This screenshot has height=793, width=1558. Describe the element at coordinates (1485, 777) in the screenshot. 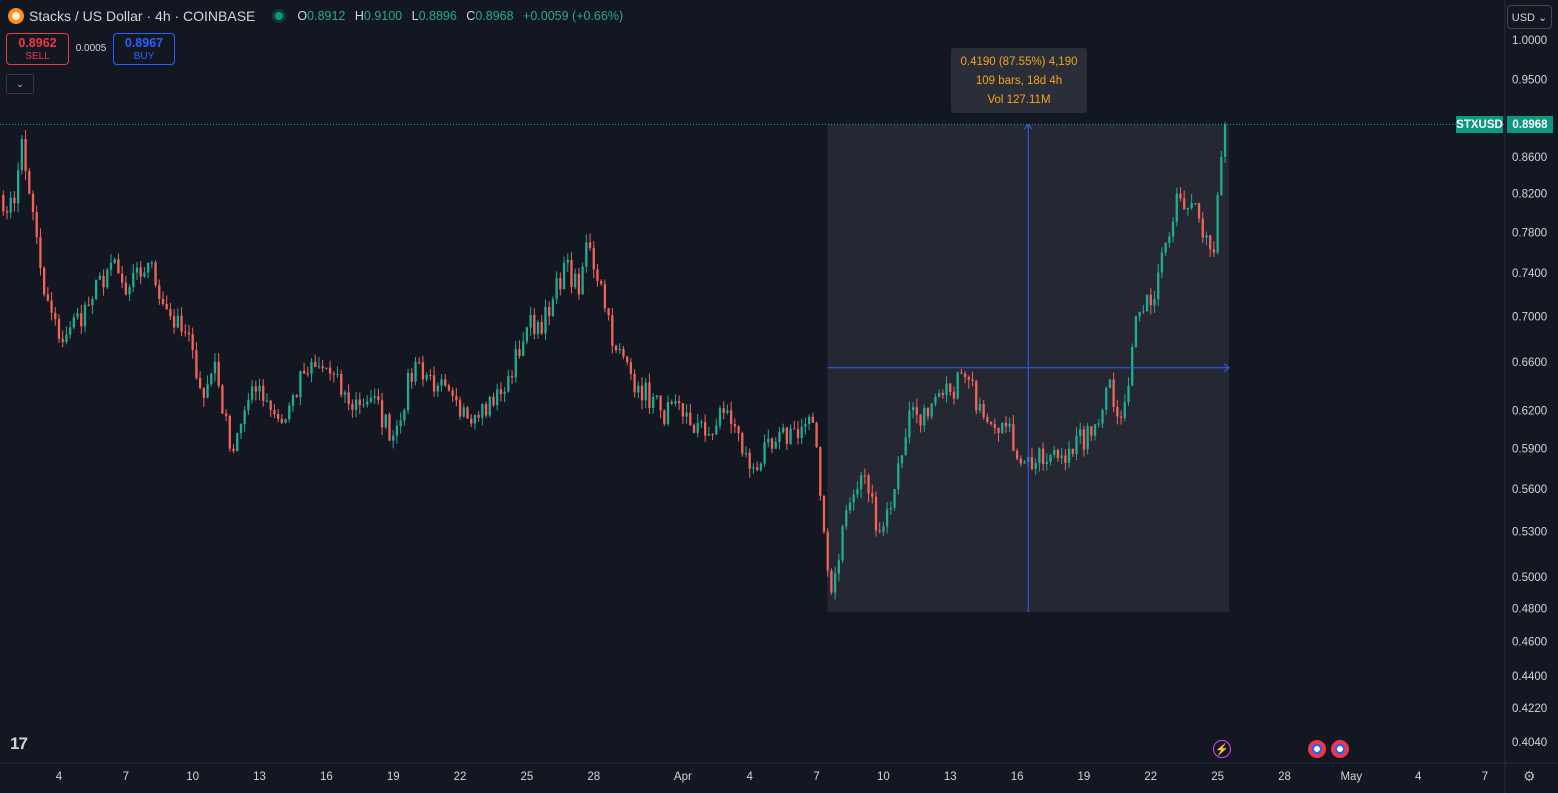

I see `time-tick-label: 7` at that location.